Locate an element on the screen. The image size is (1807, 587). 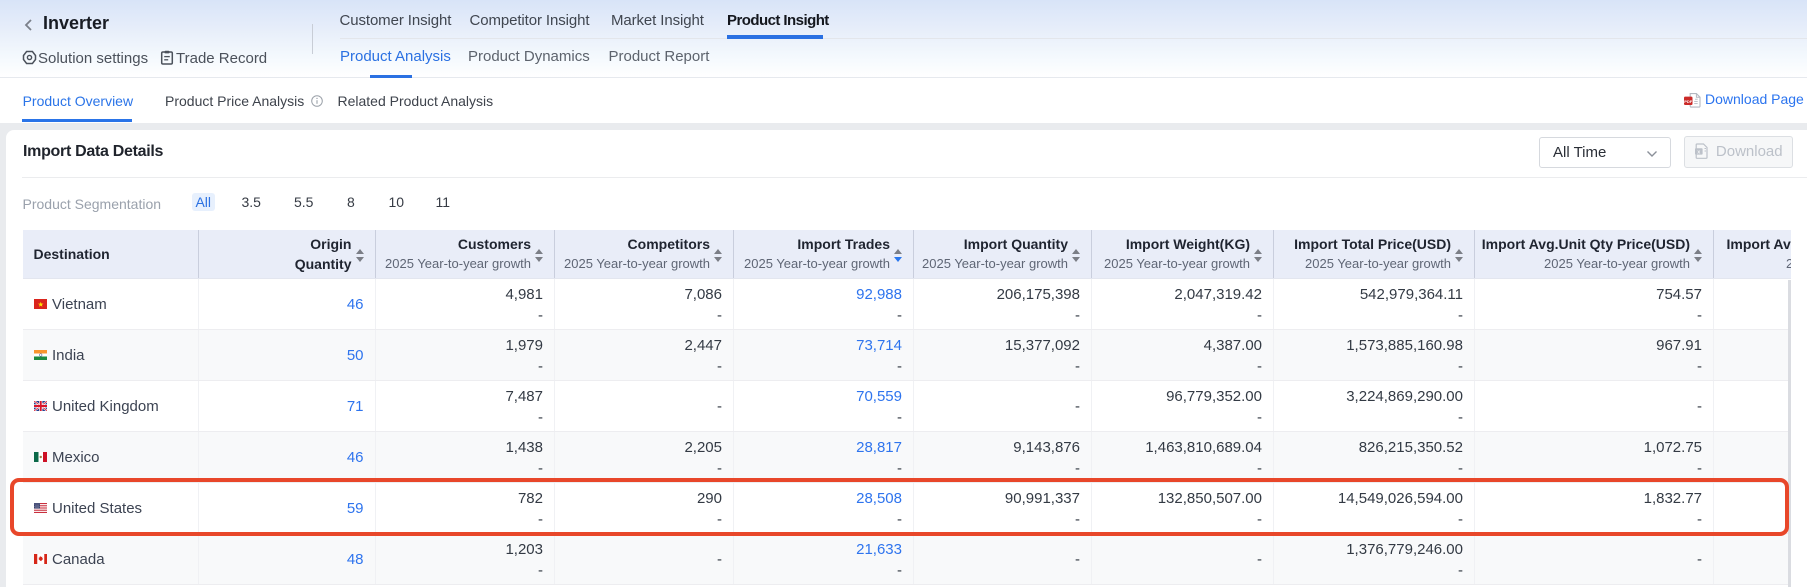
svg-text: x is located at coordinates (1699, 152).